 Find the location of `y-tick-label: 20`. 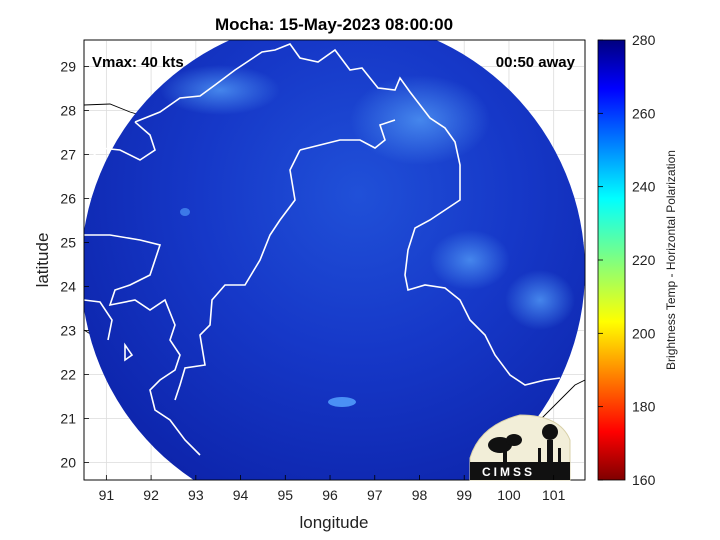

y-tick-label: 20 is located at coordinates (68, 462).